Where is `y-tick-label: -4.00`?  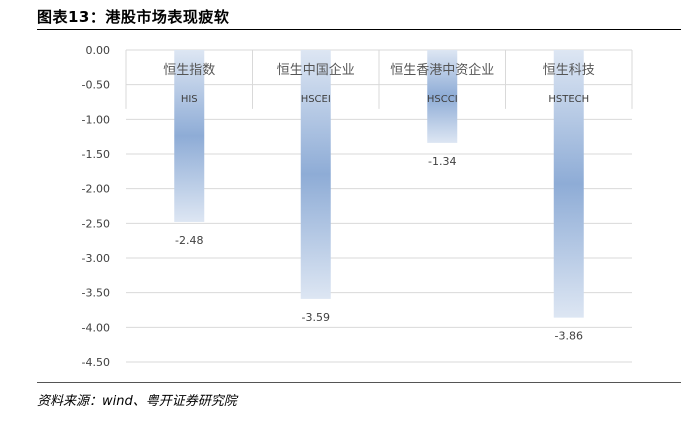 y-tick-label: -4.00 is located at coordinates (96, 327).